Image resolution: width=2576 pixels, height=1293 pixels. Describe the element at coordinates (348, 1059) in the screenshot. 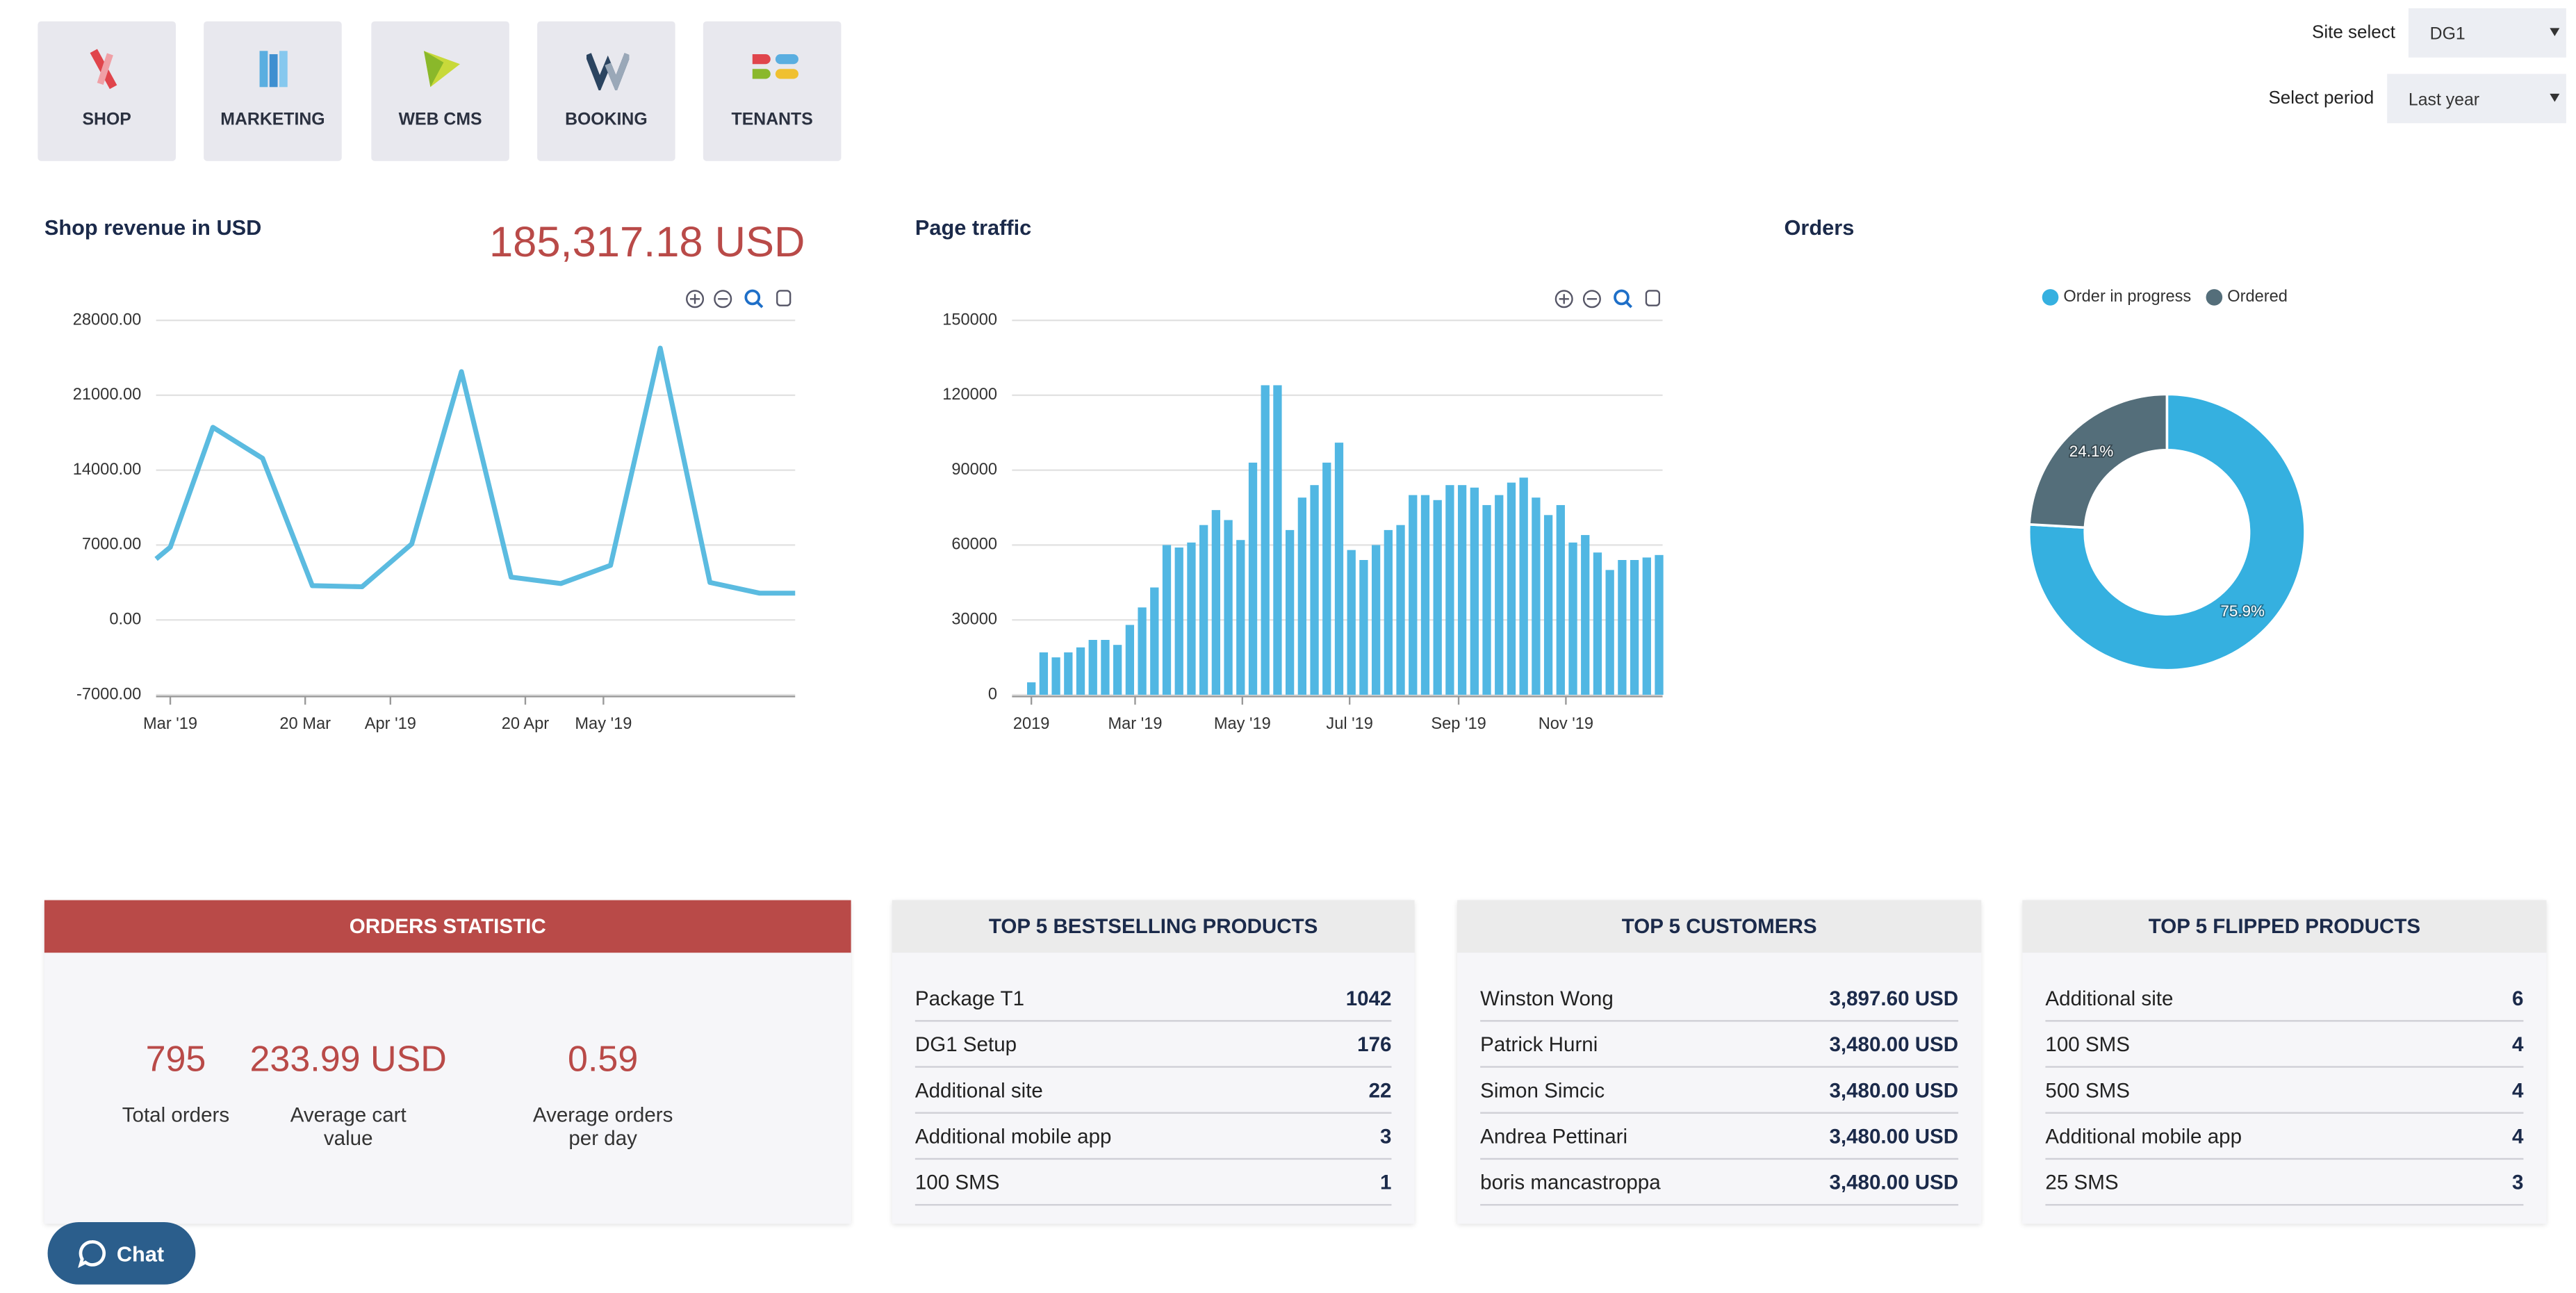

I see `stat-value: 233.99 USD` at that location.